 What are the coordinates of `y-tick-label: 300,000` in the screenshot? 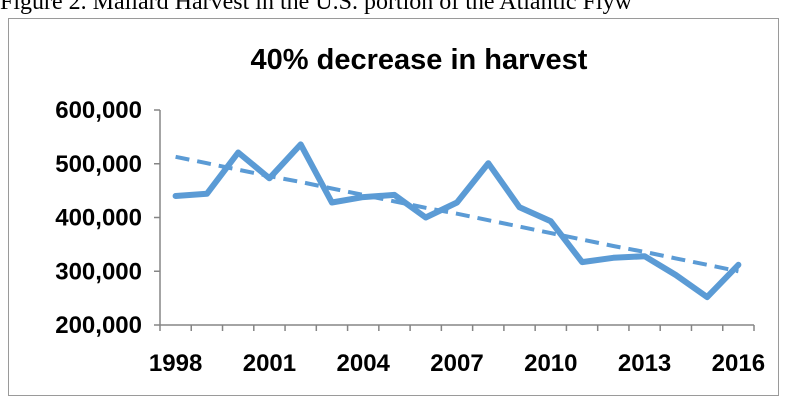 It's located at (98, 271).